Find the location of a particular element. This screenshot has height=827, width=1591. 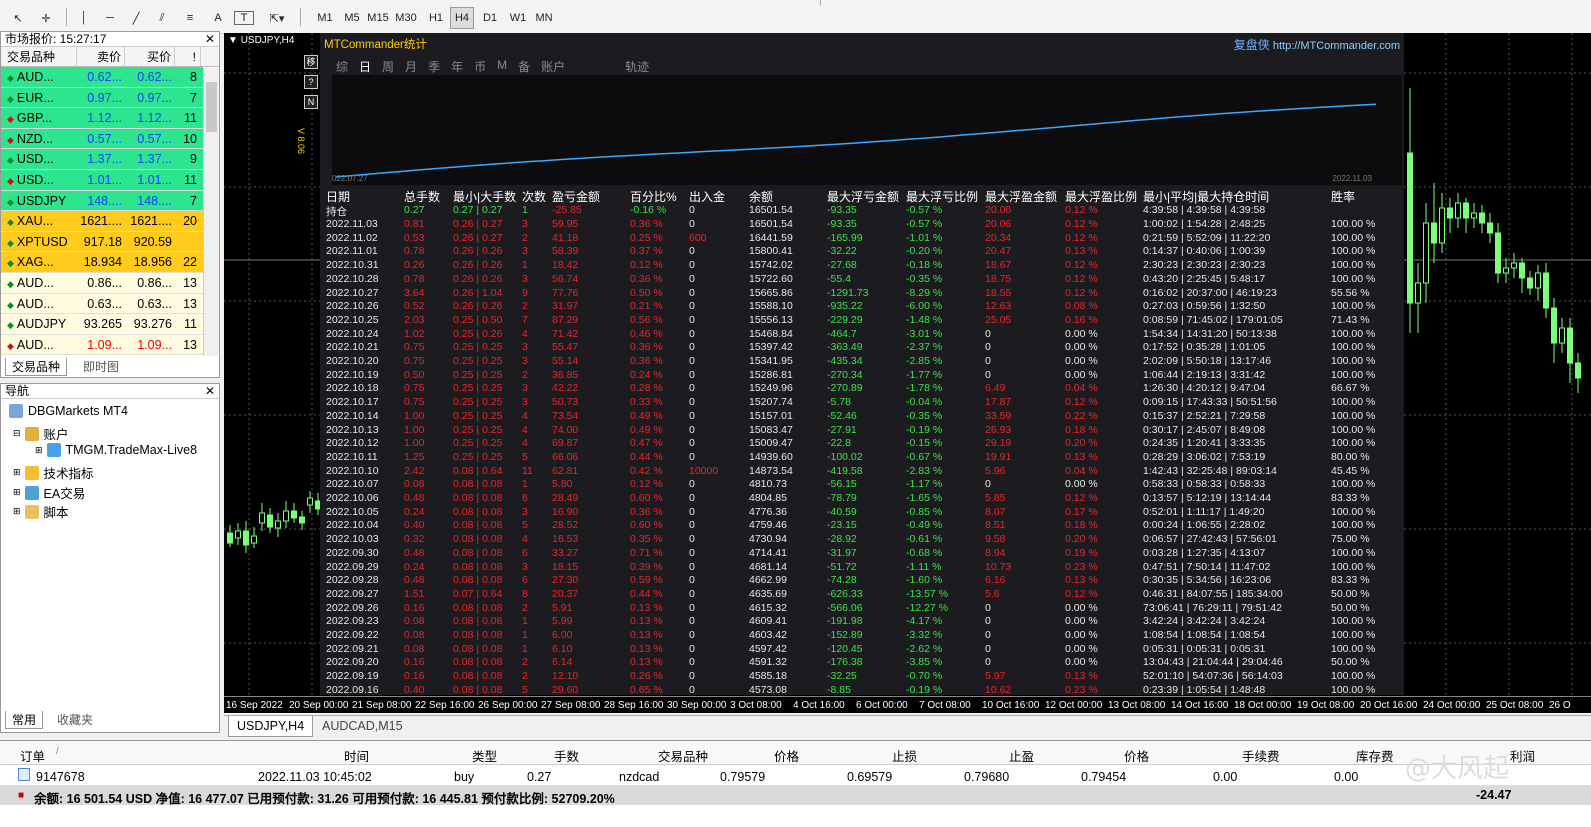

crosshair-icon: ✛ is located at coordinates (46, 18).